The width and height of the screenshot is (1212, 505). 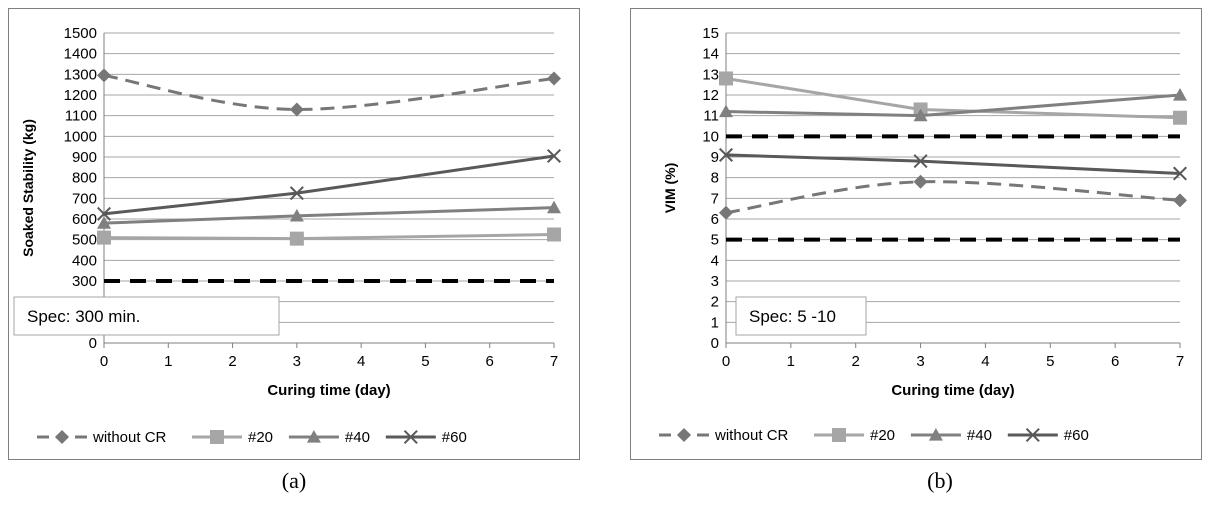 What do you see at coordinates (104, 361) in the screenshot?
I see `chart-a-x-tick-label: 0` at bounding box center [104, 361].